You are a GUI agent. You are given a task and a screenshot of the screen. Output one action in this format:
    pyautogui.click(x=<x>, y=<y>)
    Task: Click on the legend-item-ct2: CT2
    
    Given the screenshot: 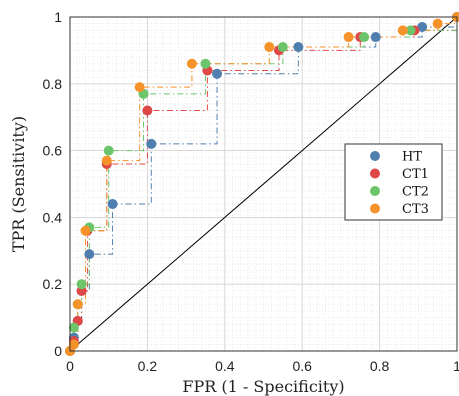 What is the action you would take?
    pyautogui.click(x=399, y=192)
    